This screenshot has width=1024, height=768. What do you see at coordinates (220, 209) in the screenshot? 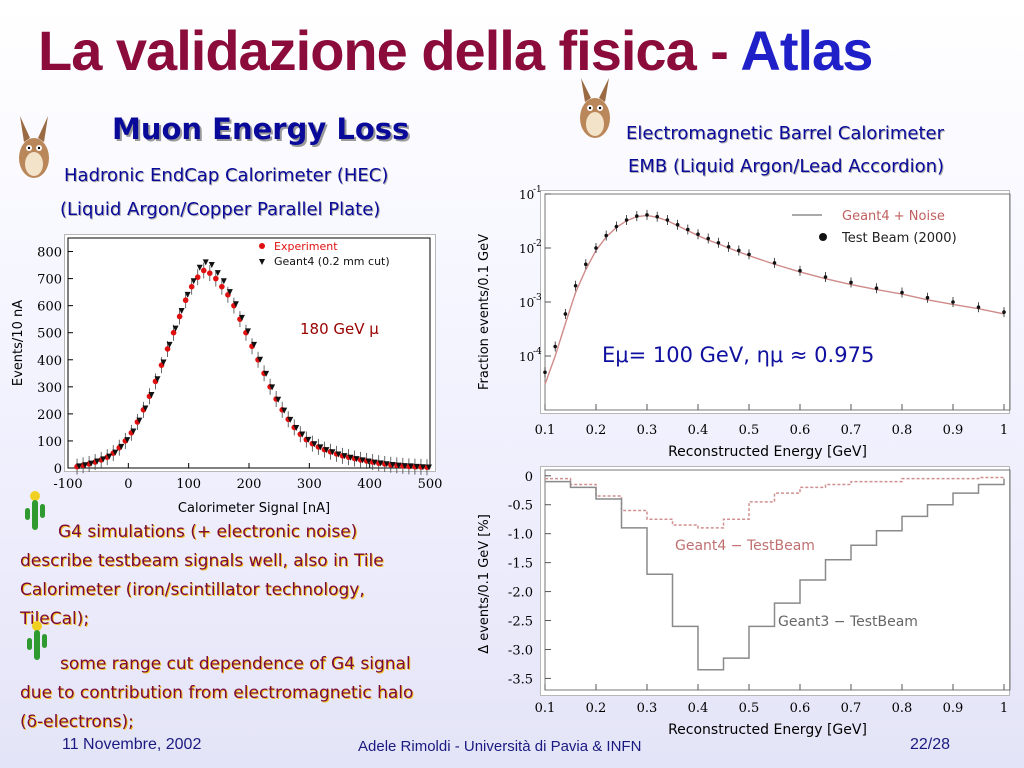
I see `hec-line-2: (Liquid Argon/Copper Parallel Plate)` at bounding box center [220, 209].